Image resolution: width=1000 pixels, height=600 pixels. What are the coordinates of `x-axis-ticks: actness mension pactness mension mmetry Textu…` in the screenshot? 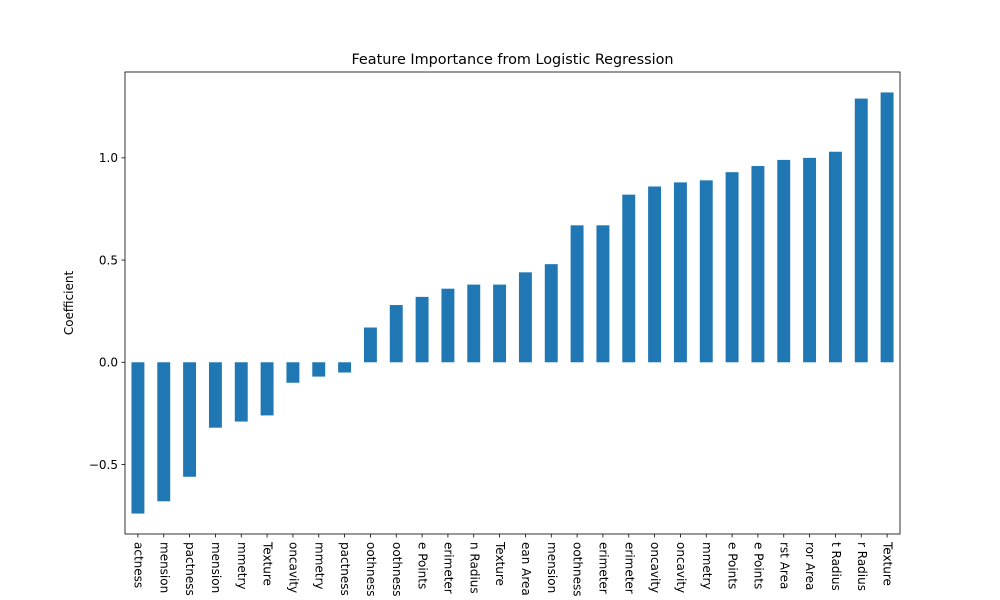 It's located at (513, 565).